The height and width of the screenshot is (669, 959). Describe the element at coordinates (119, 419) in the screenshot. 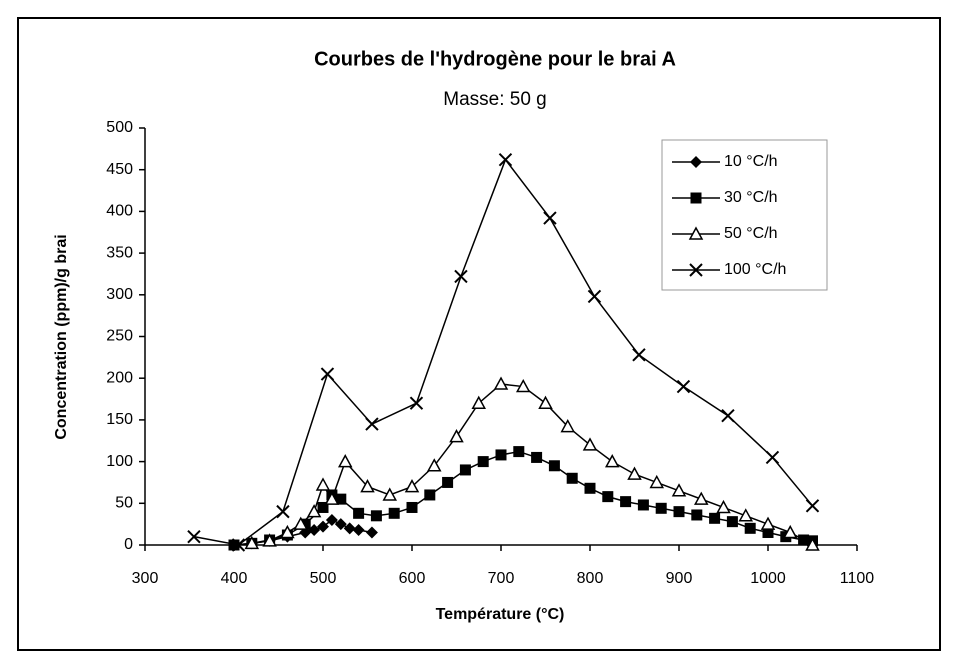

I see `y-tick-label: 150` at that location.